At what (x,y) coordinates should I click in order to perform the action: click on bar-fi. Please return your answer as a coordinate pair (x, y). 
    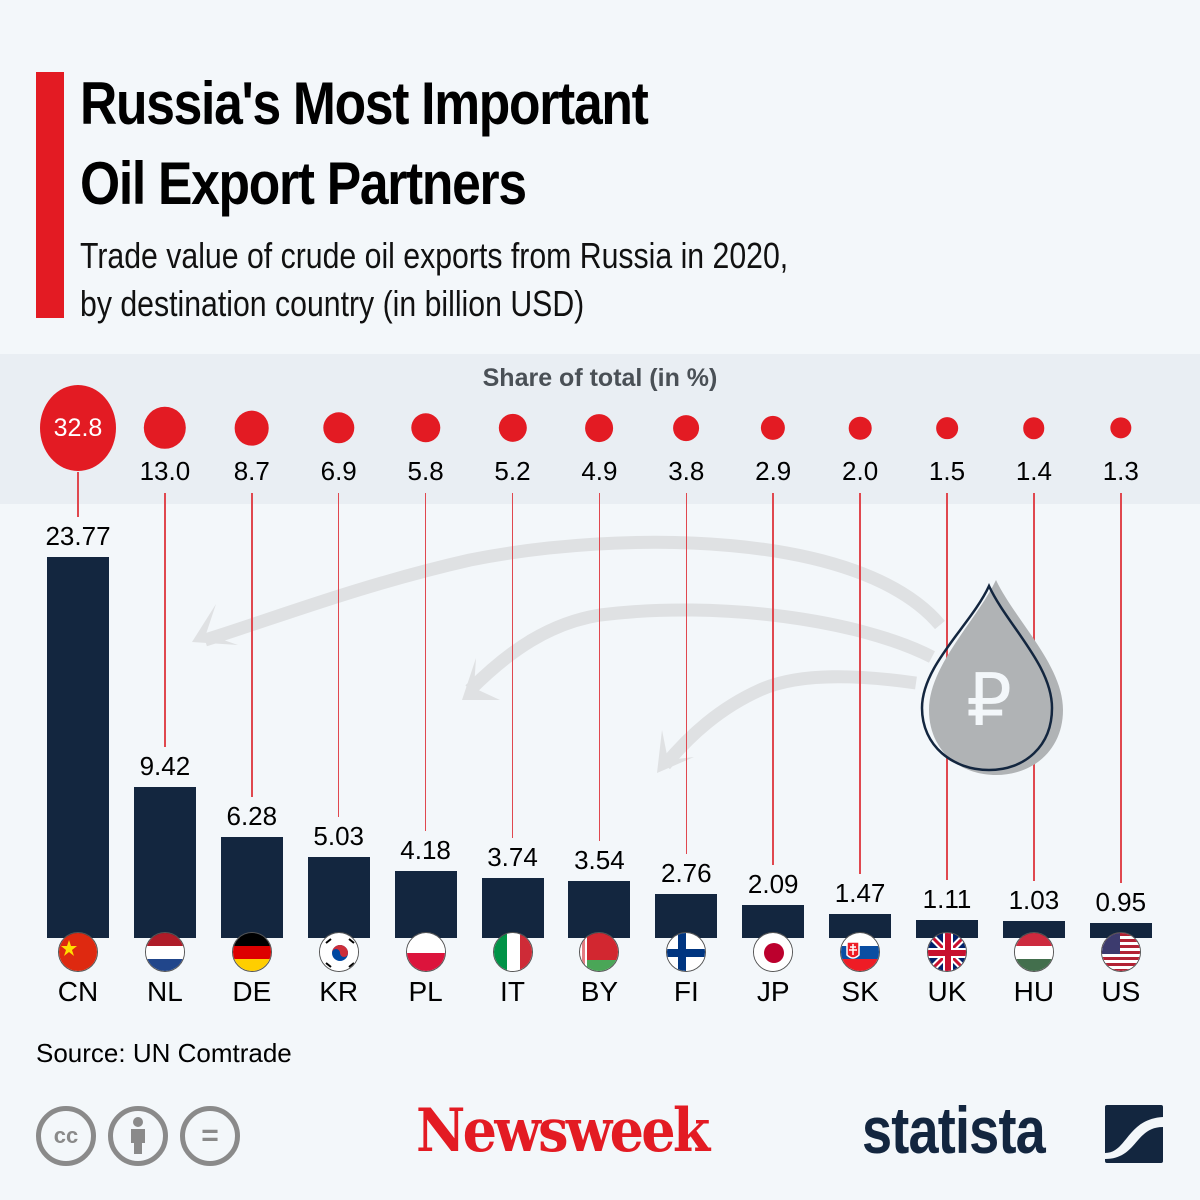
    Looking at the image, I should click on (686, 915).